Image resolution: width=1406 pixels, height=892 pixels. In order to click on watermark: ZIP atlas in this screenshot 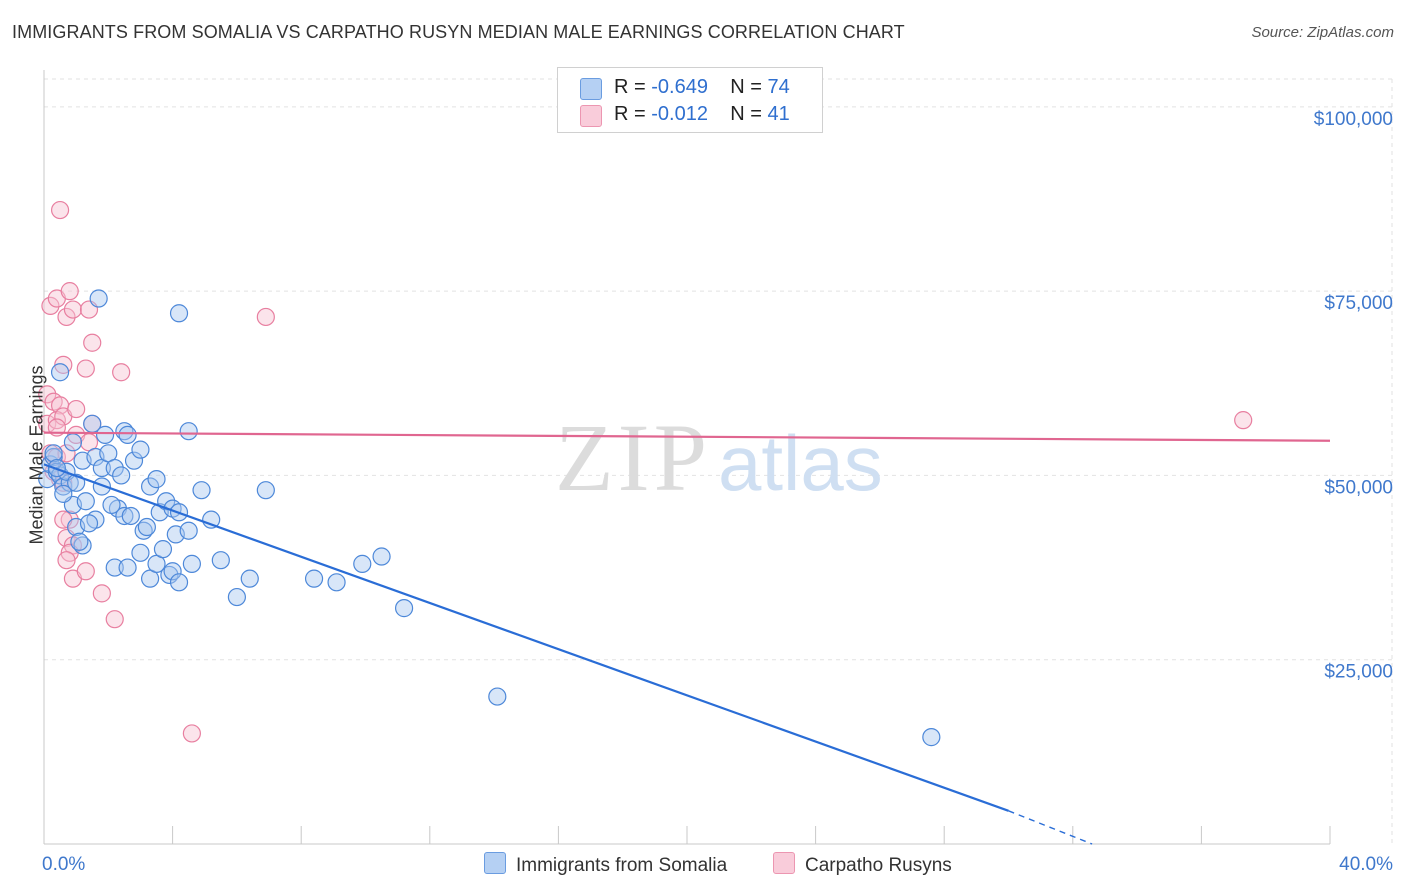, I will do `click(719, 457)`.